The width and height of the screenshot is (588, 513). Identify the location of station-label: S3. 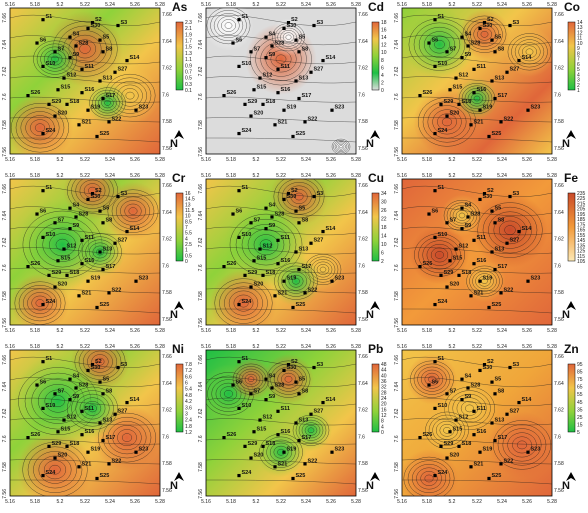
(124, 365).